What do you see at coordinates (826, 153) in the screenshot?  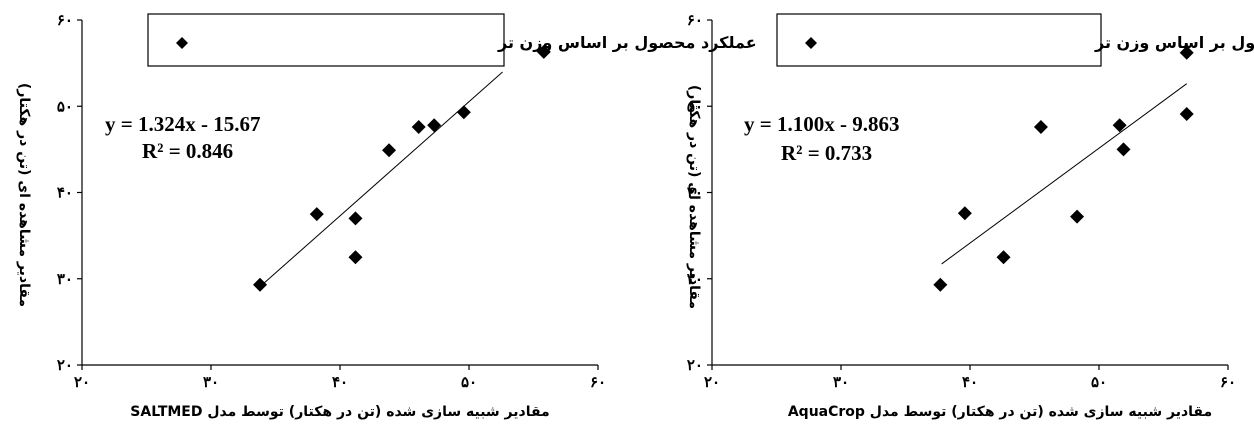 I see `r-squared: R² = 0.733` at bounding box center [826, 153].